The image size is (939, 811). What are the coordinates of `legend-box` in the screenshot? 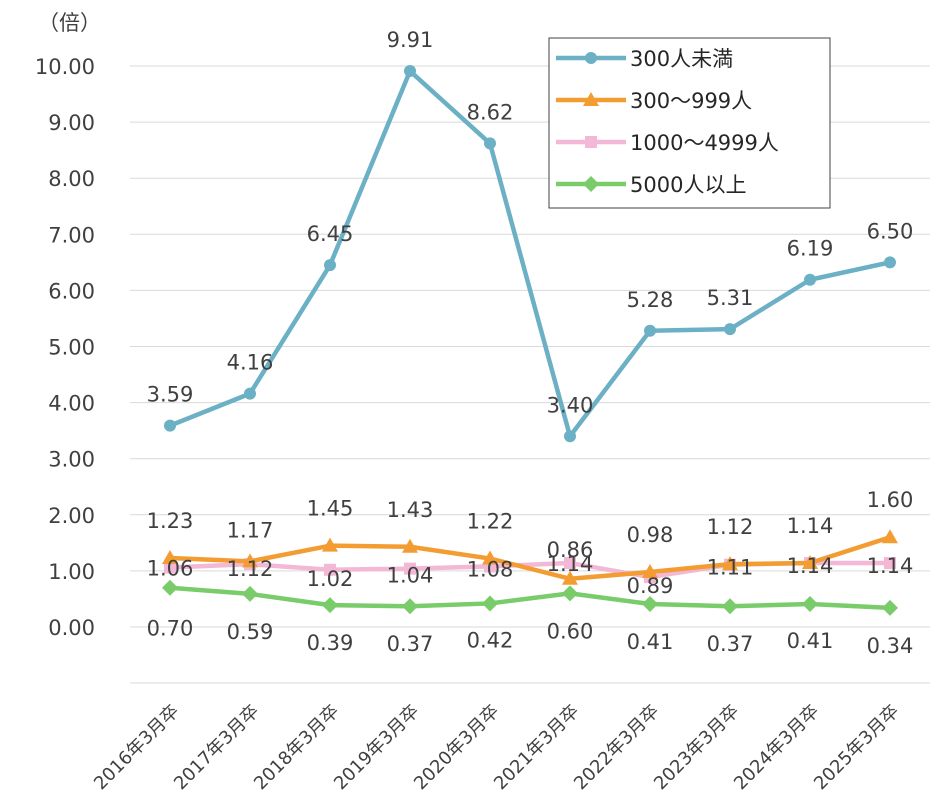 It's located at (689, 123).